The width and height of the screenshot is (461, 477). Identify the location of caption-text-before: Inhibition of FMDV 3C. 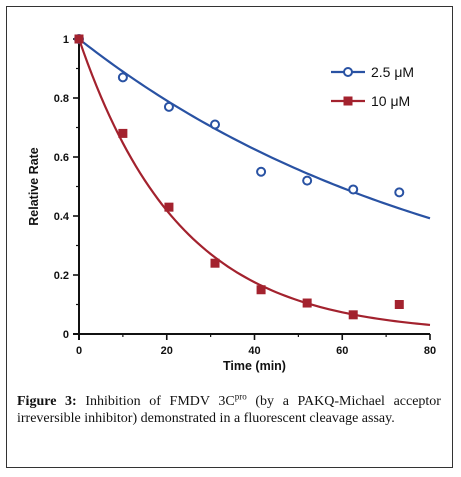
(155, 401).